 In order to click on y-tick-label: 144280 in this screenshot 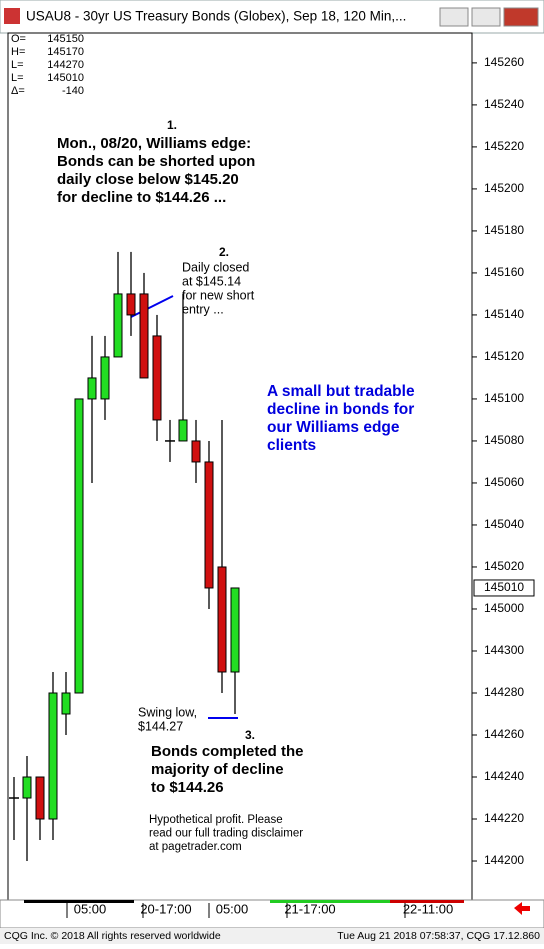, I will do `click(504, 692)`.